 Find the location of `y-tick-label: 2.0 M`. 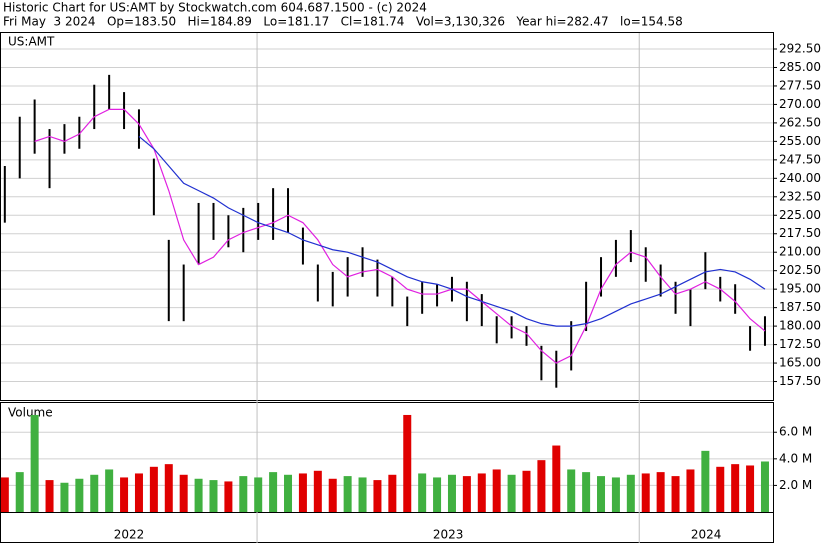

y-tick-label: 2.0 M is located at coordinates (795, 485).